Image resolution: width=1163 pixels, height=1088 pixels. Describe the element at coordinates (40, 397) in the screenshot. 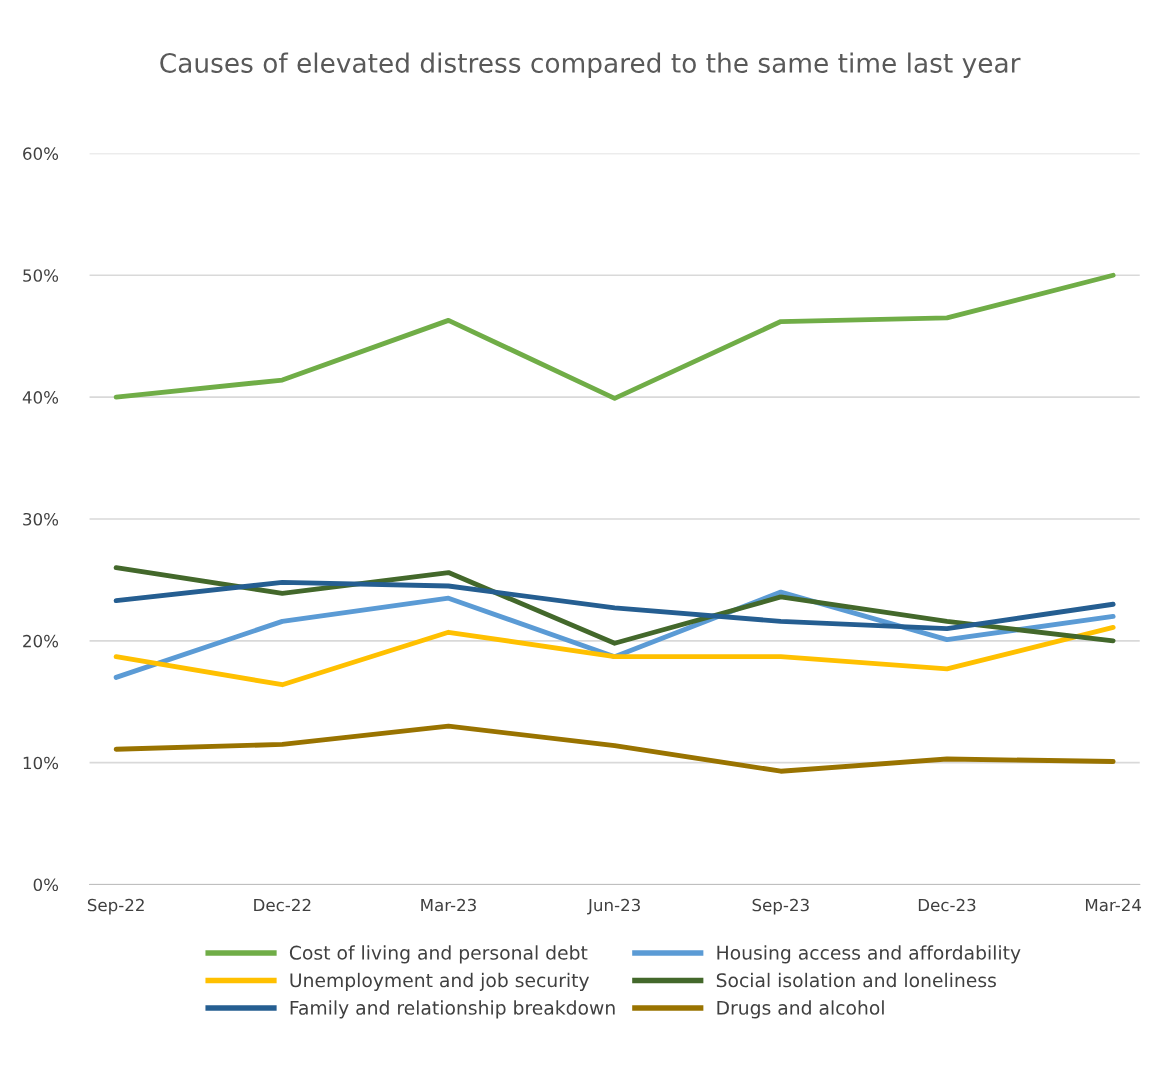

I see `y-tick-label: 40%` at that location.